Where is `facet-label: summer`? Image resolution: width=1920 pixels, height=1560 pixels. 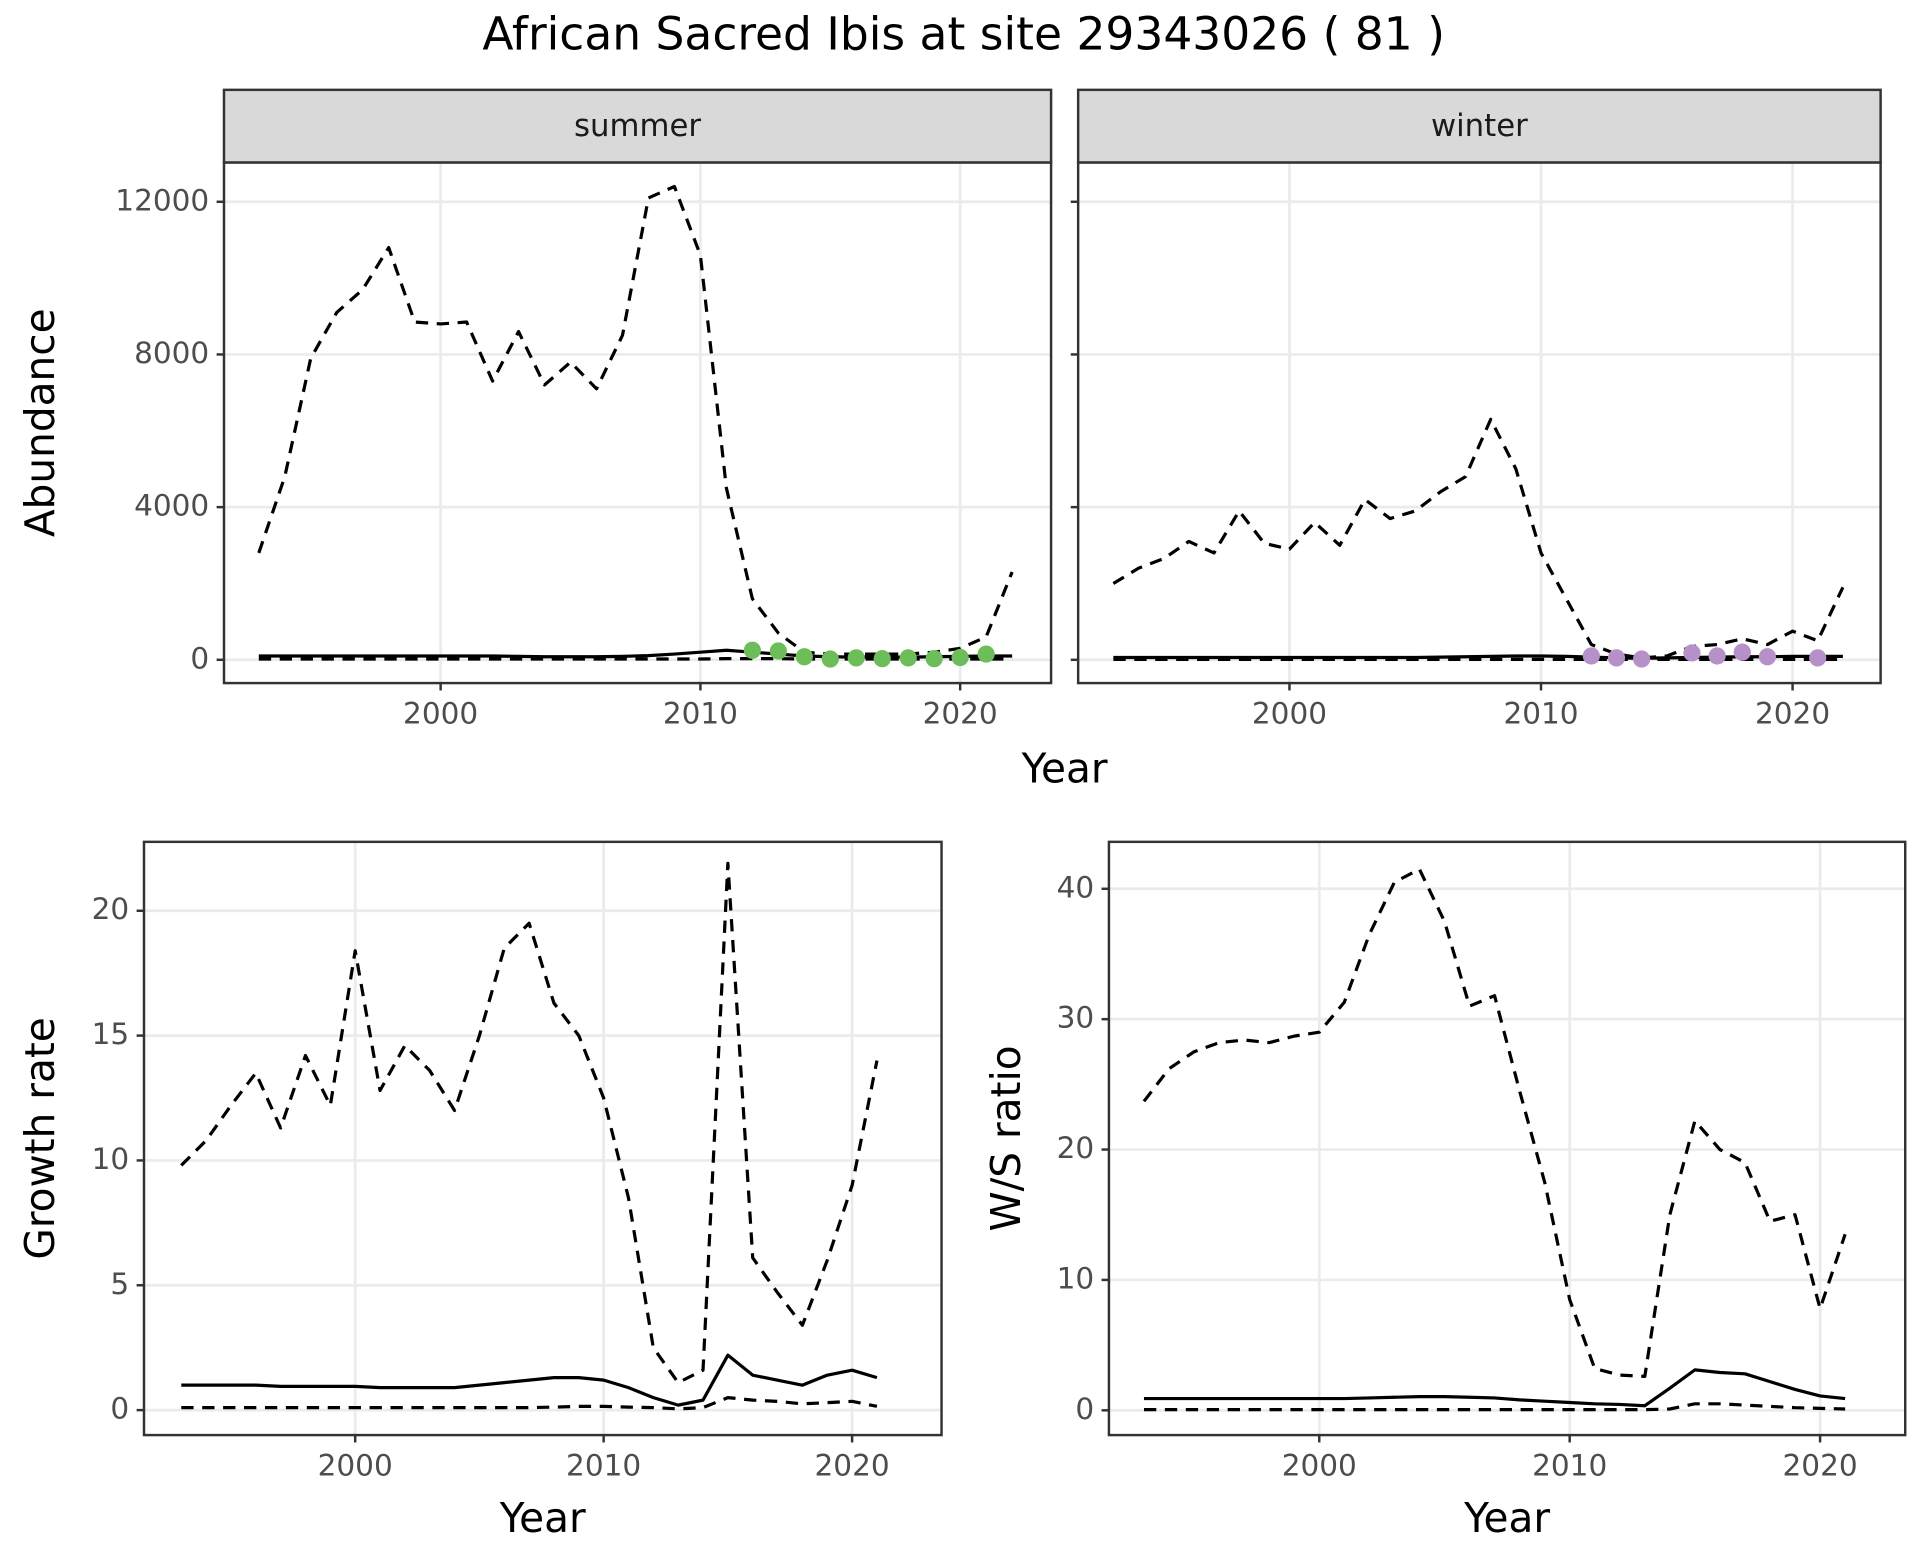 facet-label: summer is located at coordinates (637, 126).